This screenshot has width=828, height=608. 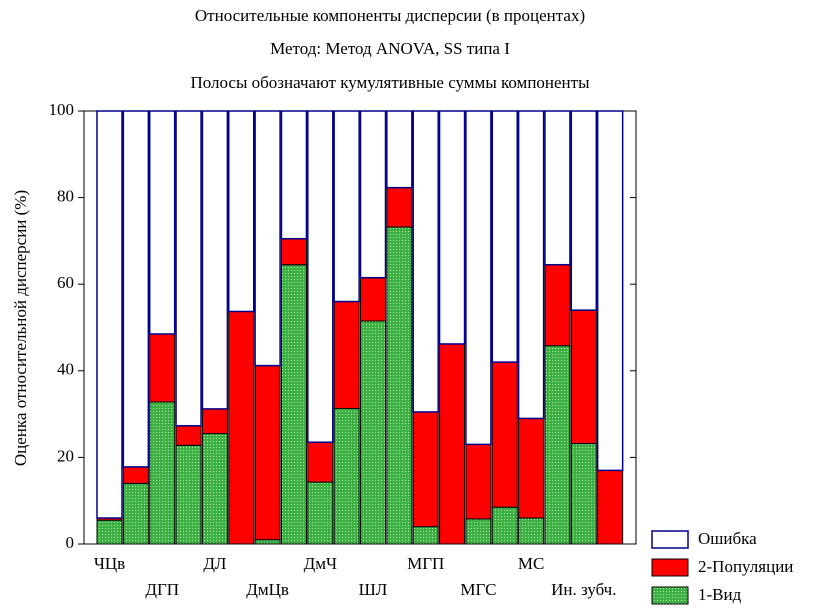 What do you see at coordinates (425, 563) in the screenshot?
I see `x-tick-label: МГП` at bounding box center [425, 563].